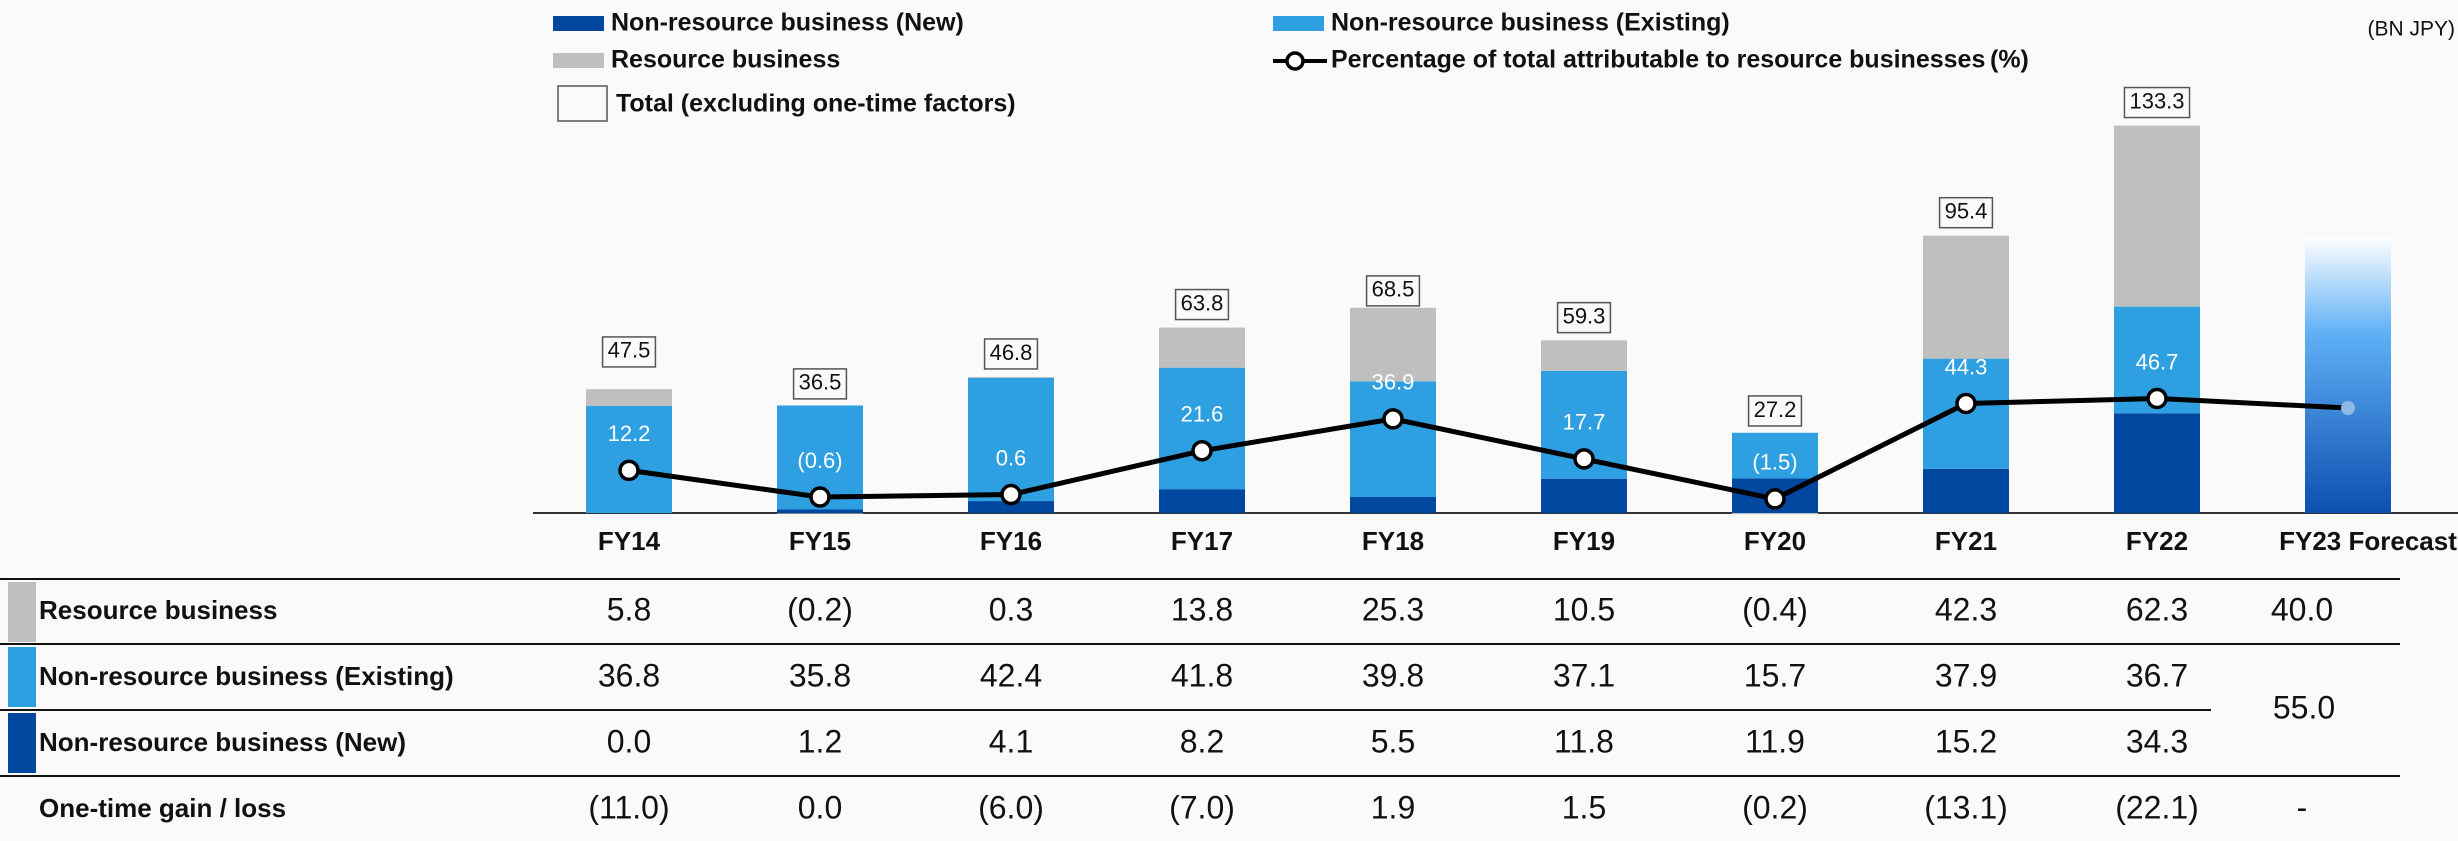 The image size is (2458, 841). What do you see at coordinates (1584, 741) in the screenshot?
I see `table-cell: 11.8` at bounding box center [1584, 741].